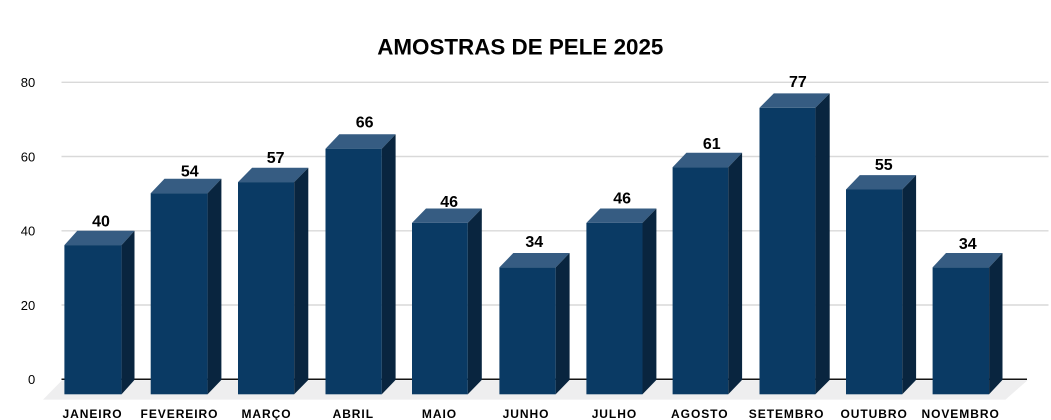 The height and width of the screenshot is (420, 1051). I want to click on svg-text: 55, so click(884, 165).